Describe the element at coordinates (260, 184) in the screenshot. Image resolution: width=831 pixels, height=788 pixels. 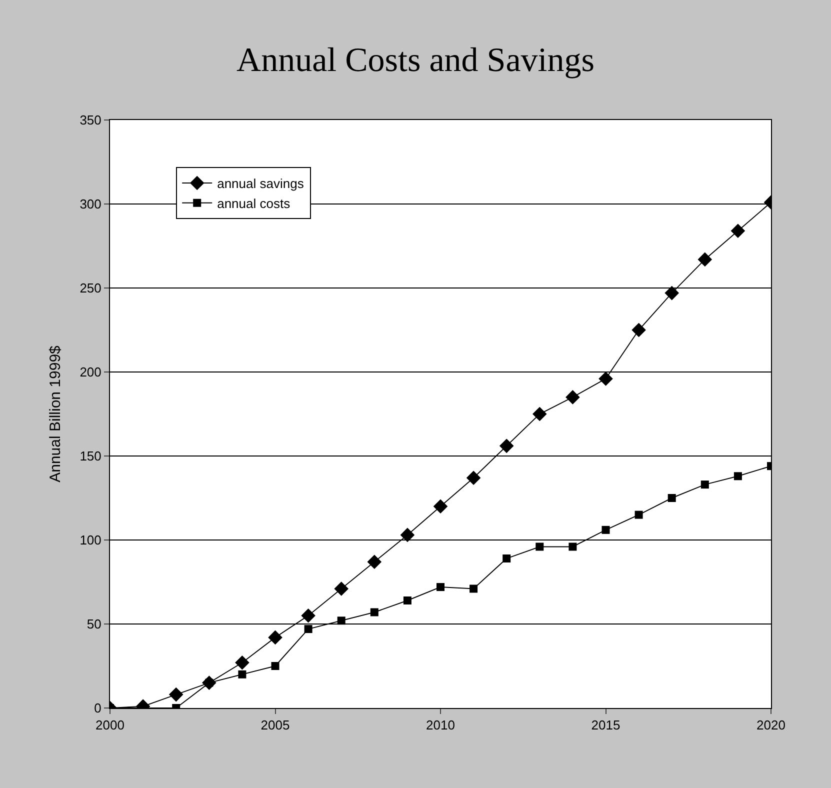
I see `legend-label: annual savings` at that location.